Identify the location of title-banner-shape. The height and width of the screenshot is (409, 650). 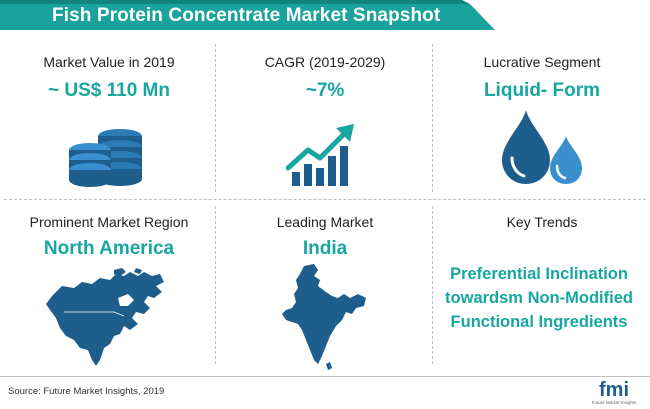
(247, 15).